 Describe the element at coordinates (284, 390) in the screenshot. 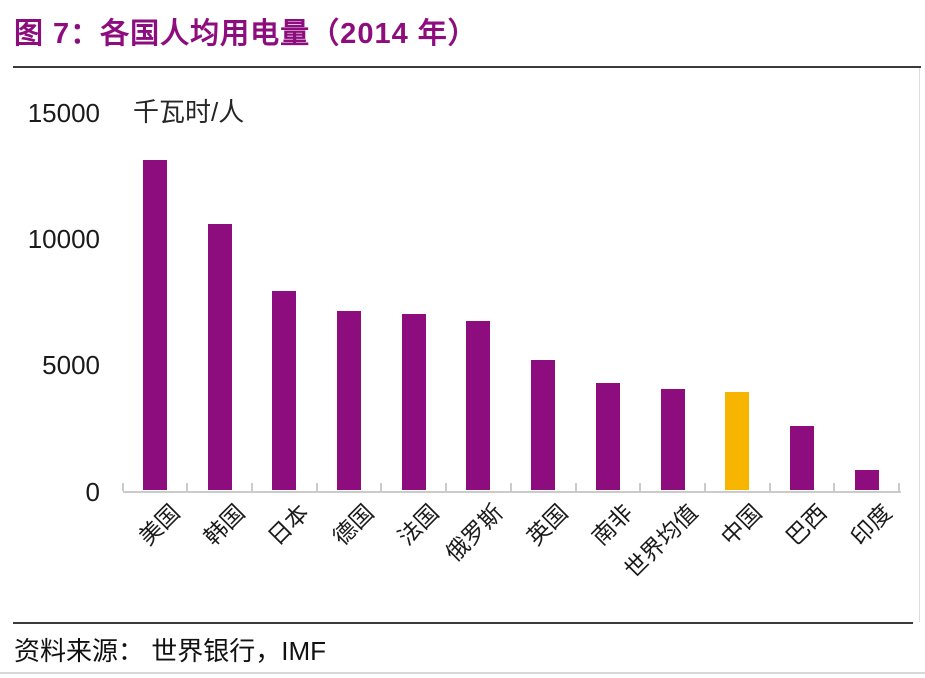

I see `bar-日本` at that location.